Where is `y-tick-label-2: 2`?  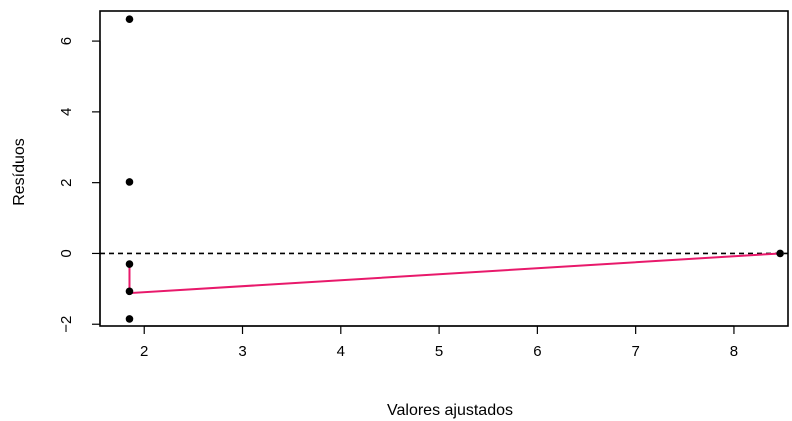 y-tick-label-2: 2 is located at coordinates (66, 182).